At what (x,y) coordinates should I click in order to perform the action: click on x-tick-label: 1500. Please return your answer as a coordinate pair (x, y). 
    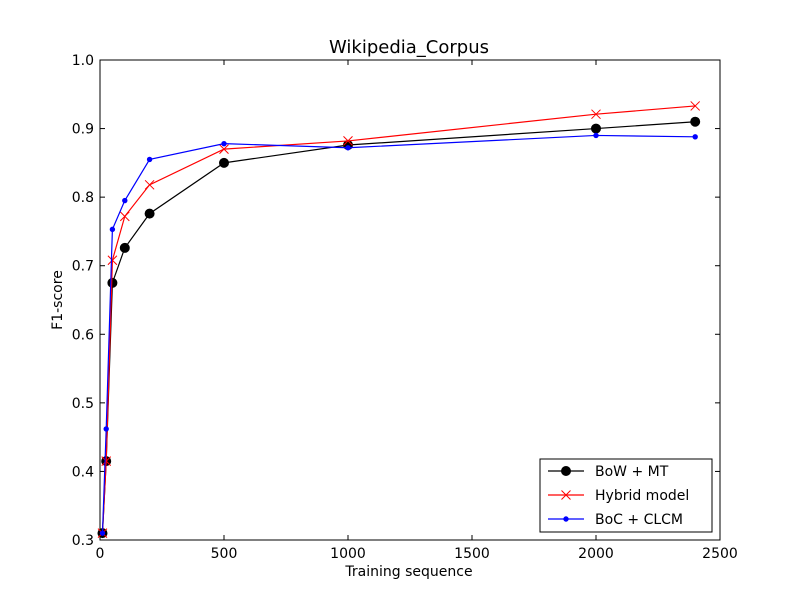
    Looking at the image, I should click on (472, 554).